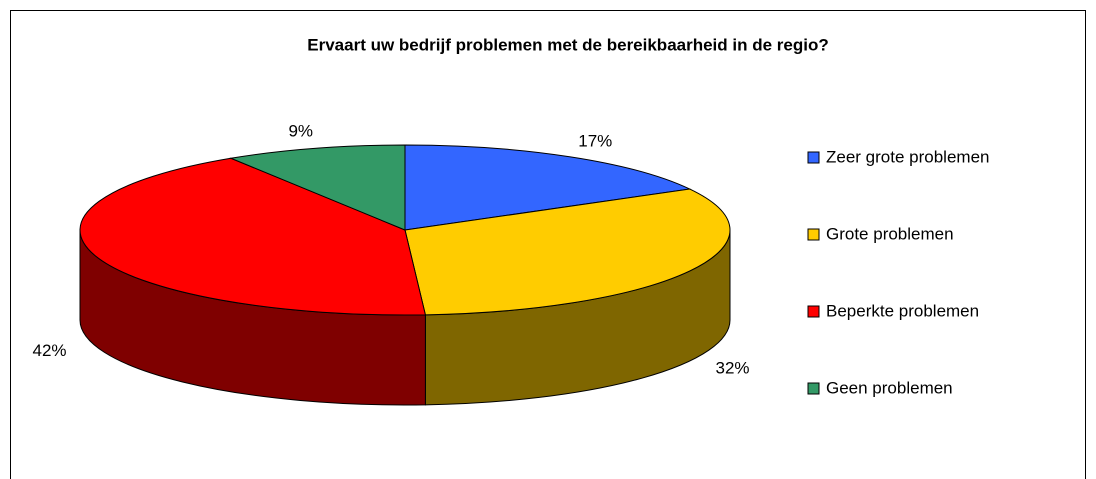  I want to click on data-label: 32%, so click(733, 368).